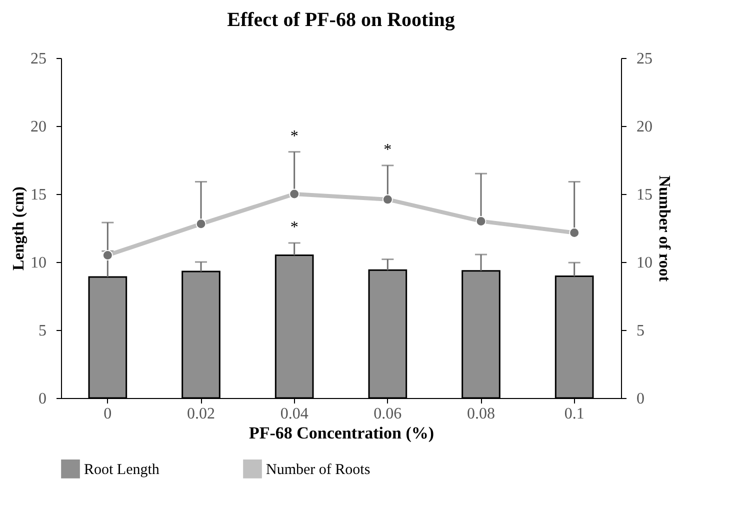 This screenshot has width=746, height=506. I want to click on y-tick-label: 10, so click(38, 263).